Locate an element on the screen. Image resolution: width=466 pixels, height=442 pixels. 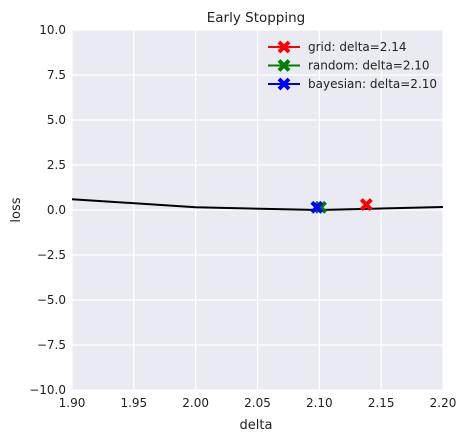
y-tick-labels: −10.0 −7.5 −5.0 −2.5 0.0 2.5 5.0 7.5 10.0 is located at coordinates (47, 210).